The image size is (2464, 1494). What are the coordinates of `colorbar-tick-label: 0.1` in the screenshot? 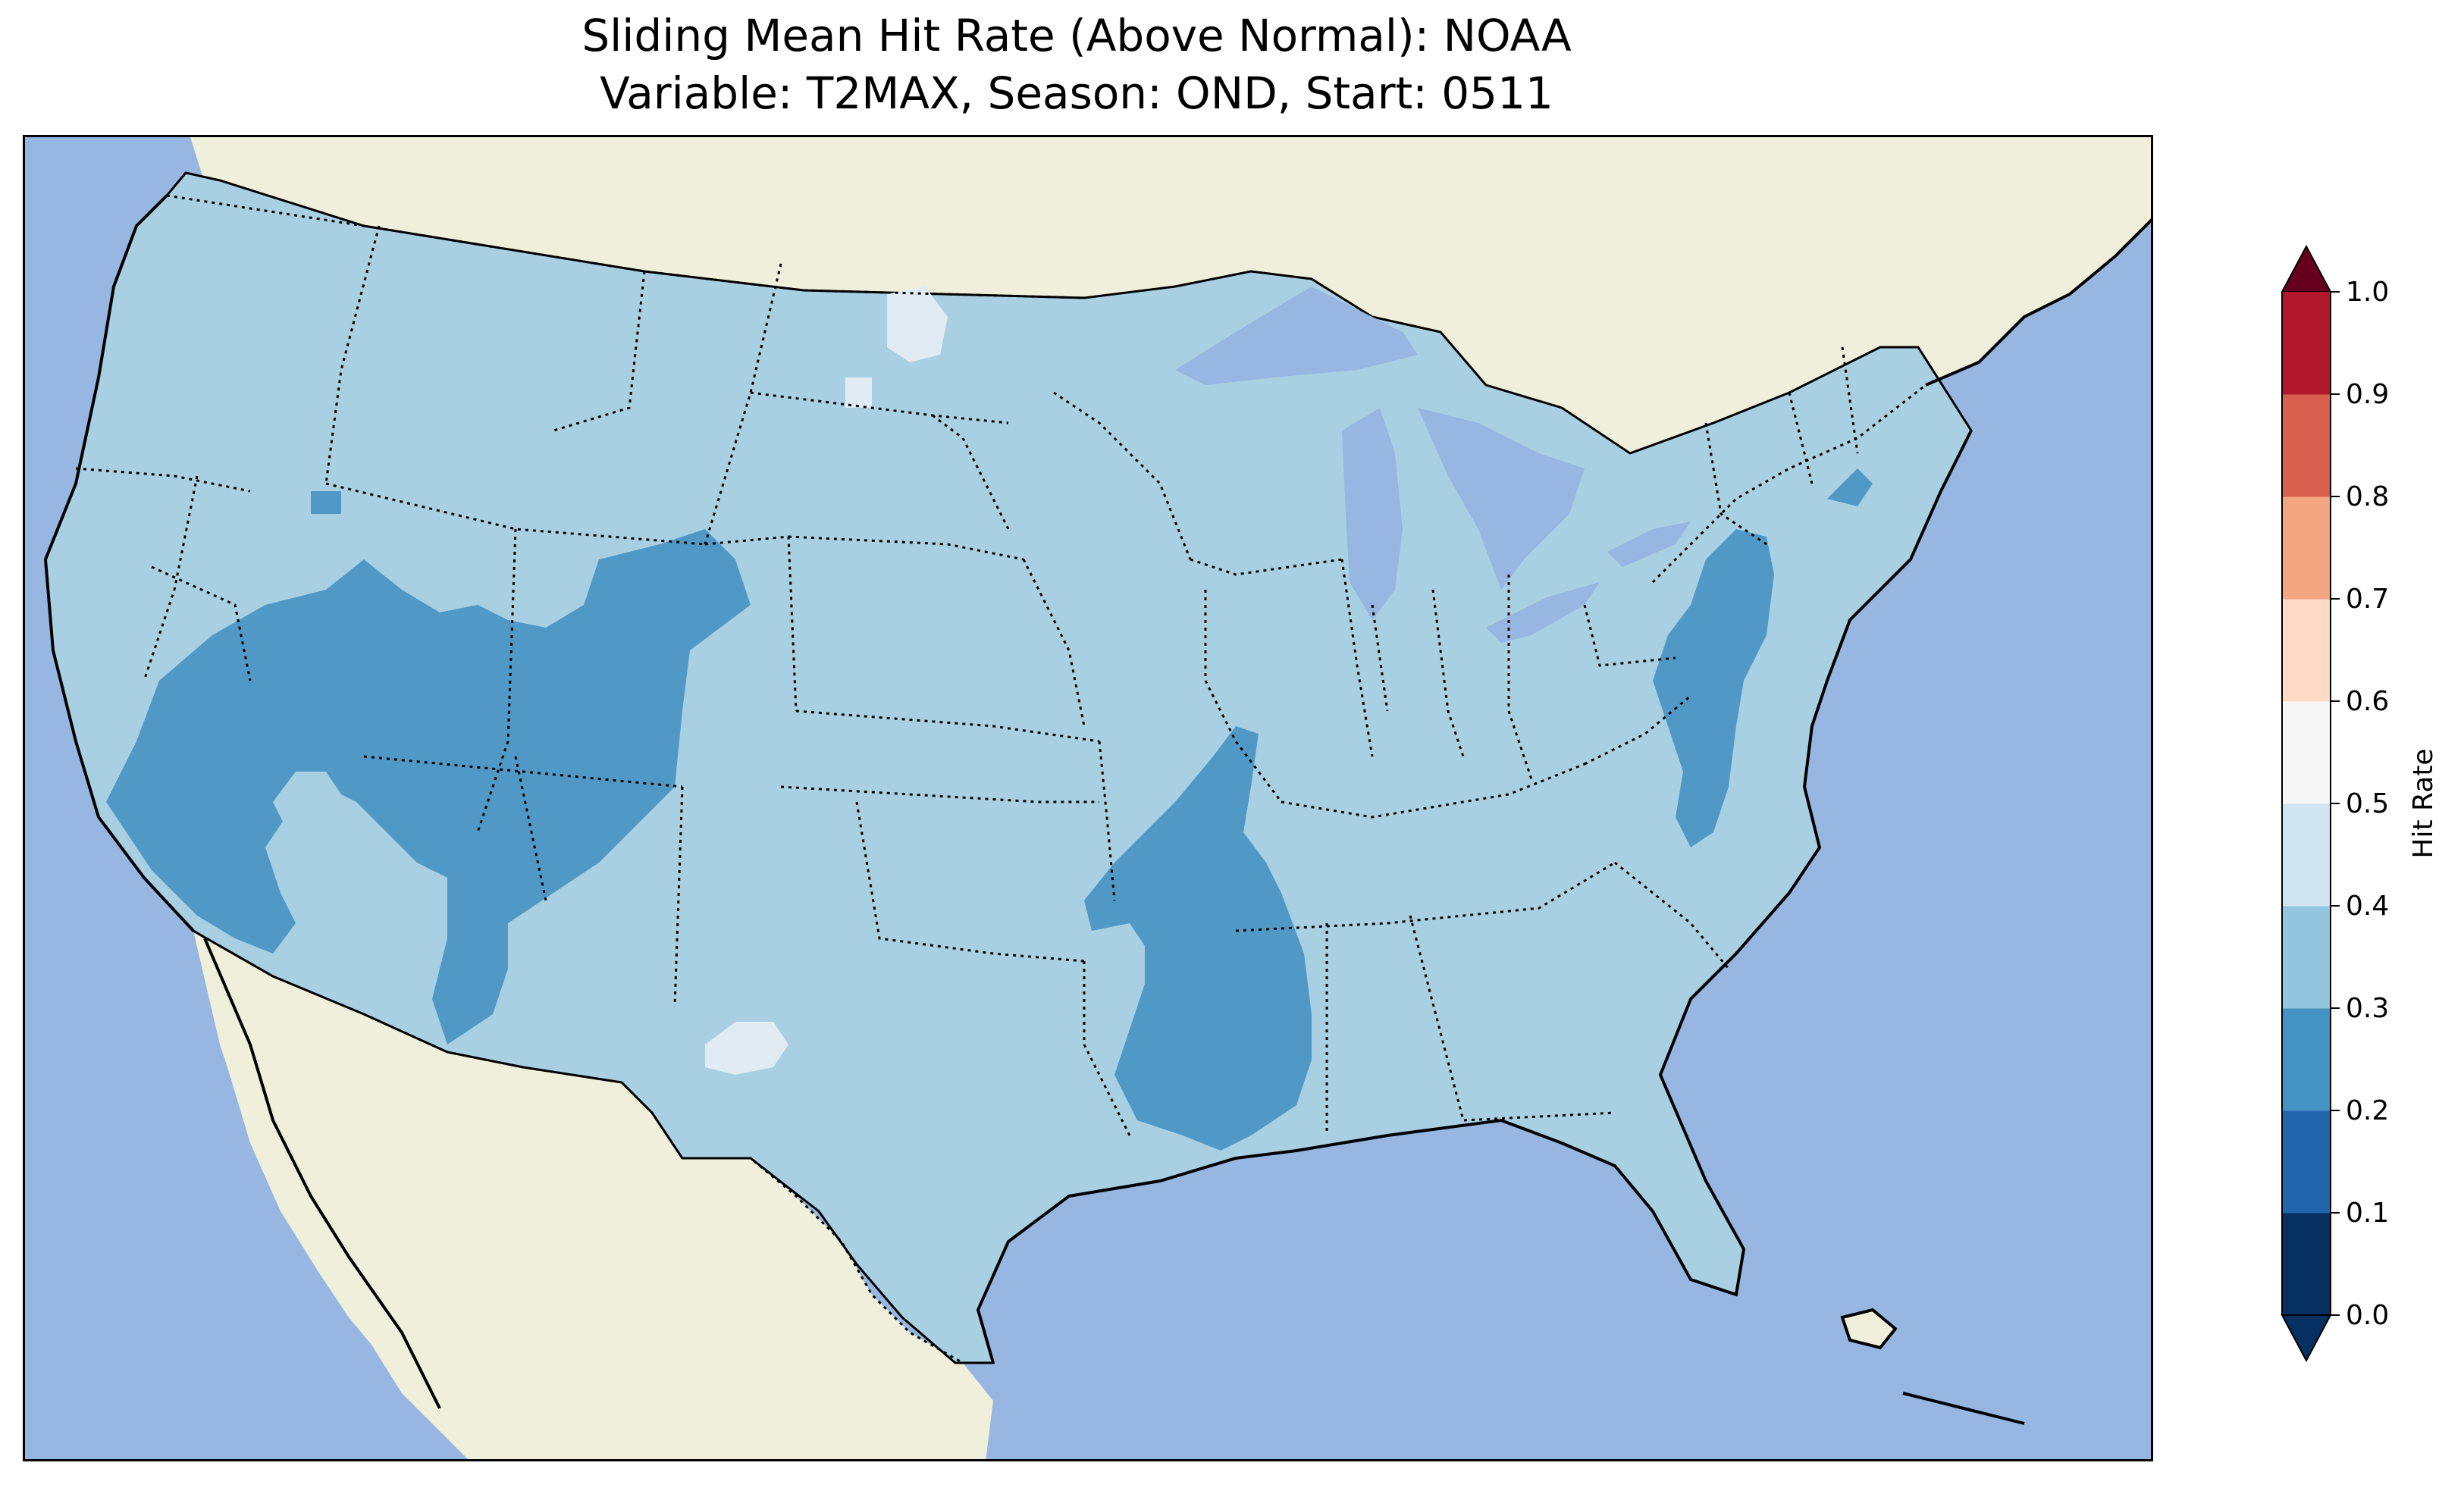 It's located at (2367, 1213).